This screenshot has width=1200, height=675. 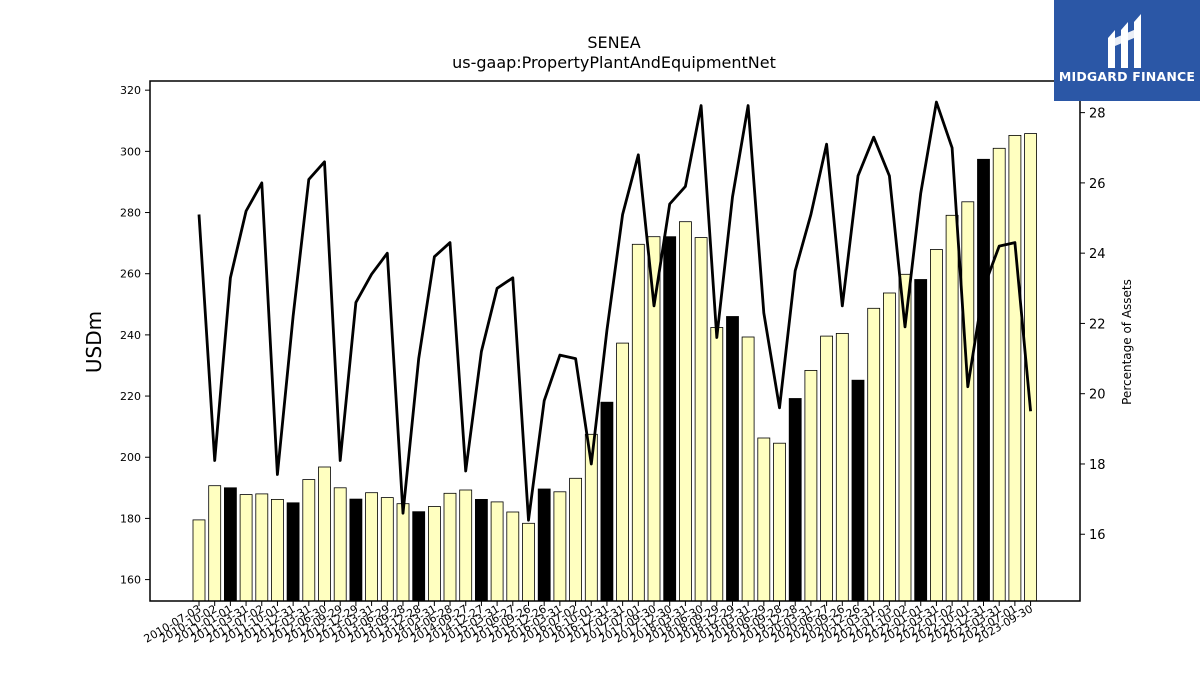 I want to click on y-tick-label-right: 26, so click(x=1097, y=184).